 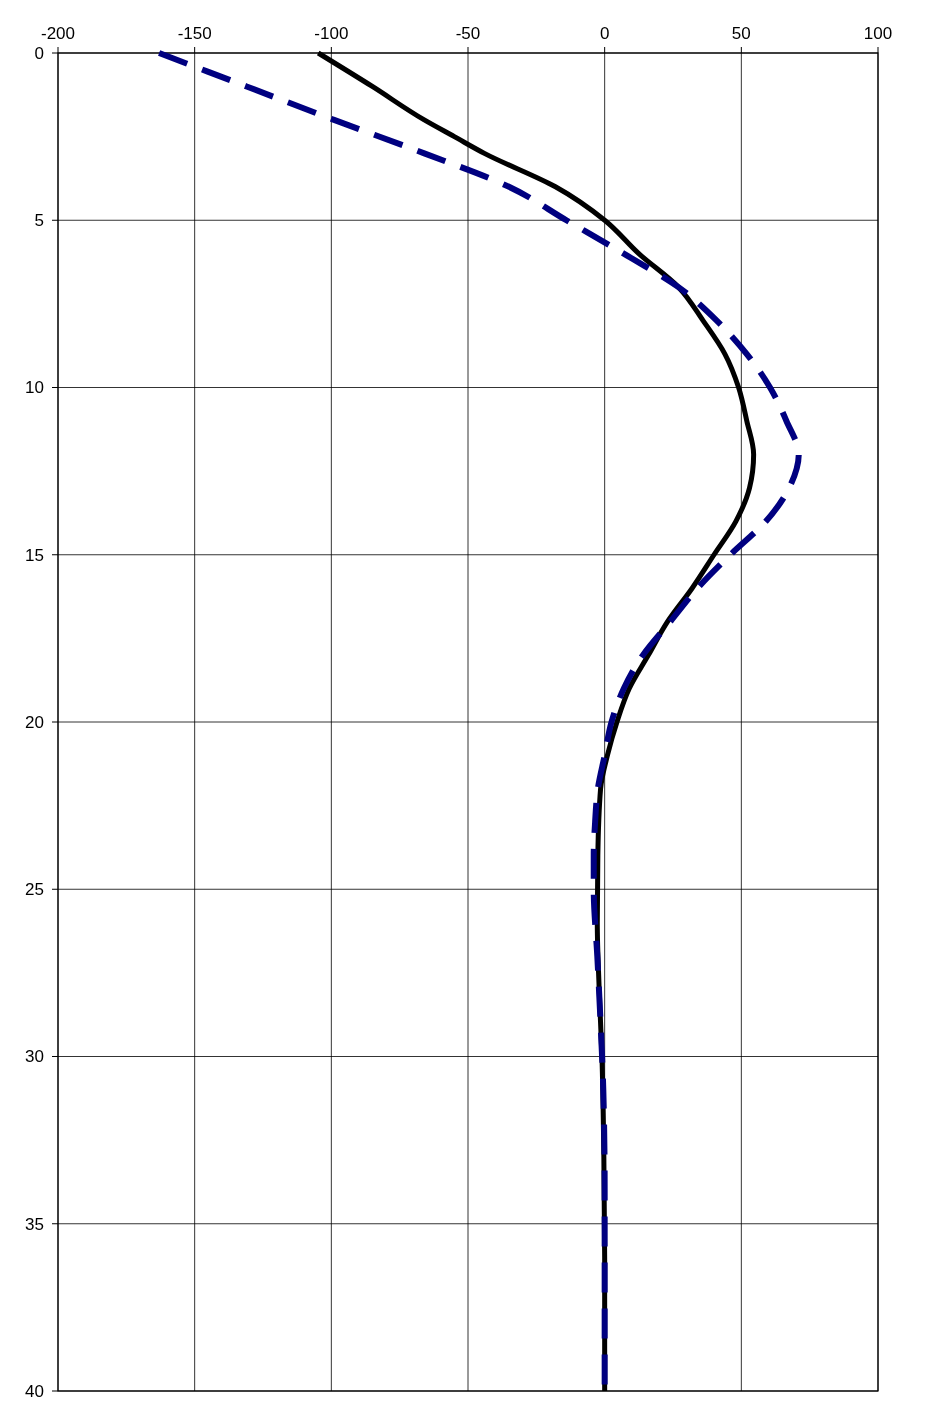 What do you see at coordinates (39, 221) in the screenshot?
I see `y-tick-label: 5` at bounding box center [39, 221].